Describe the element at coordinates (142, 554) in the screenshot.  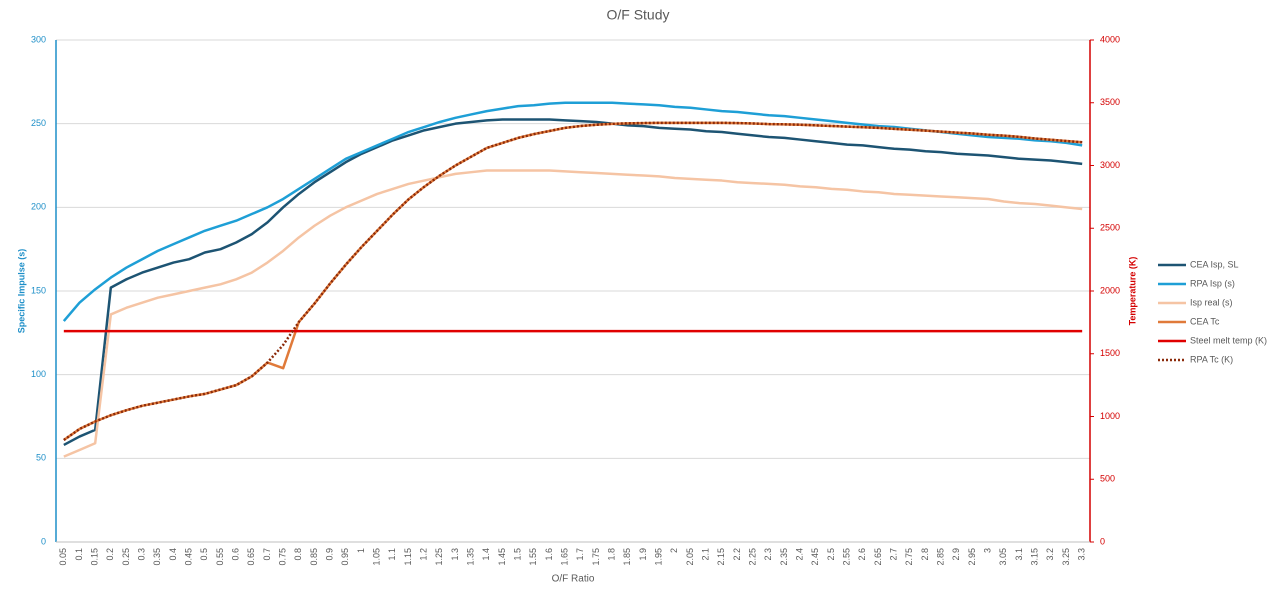
I see `x-tick-label: 0.3` at that location.